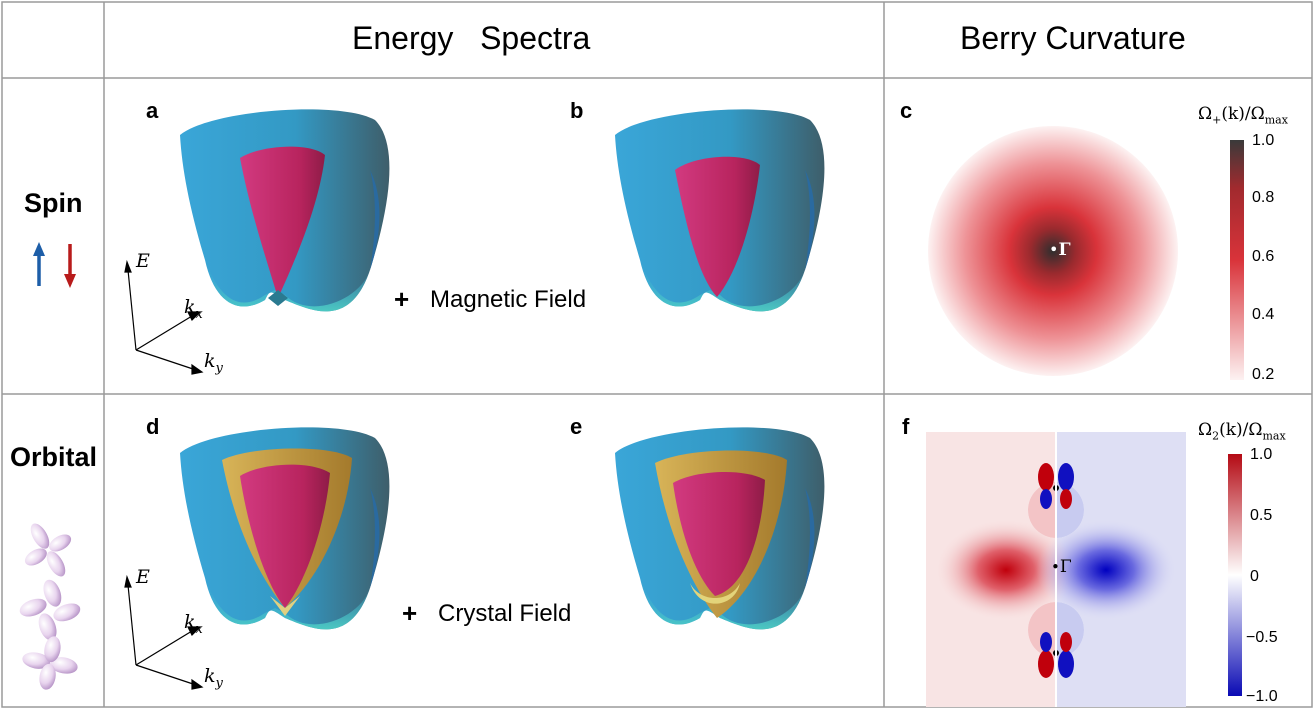  Describe the element at coordinates (285, 528) in the screenshot. I see `energy-surface-d` at that location.